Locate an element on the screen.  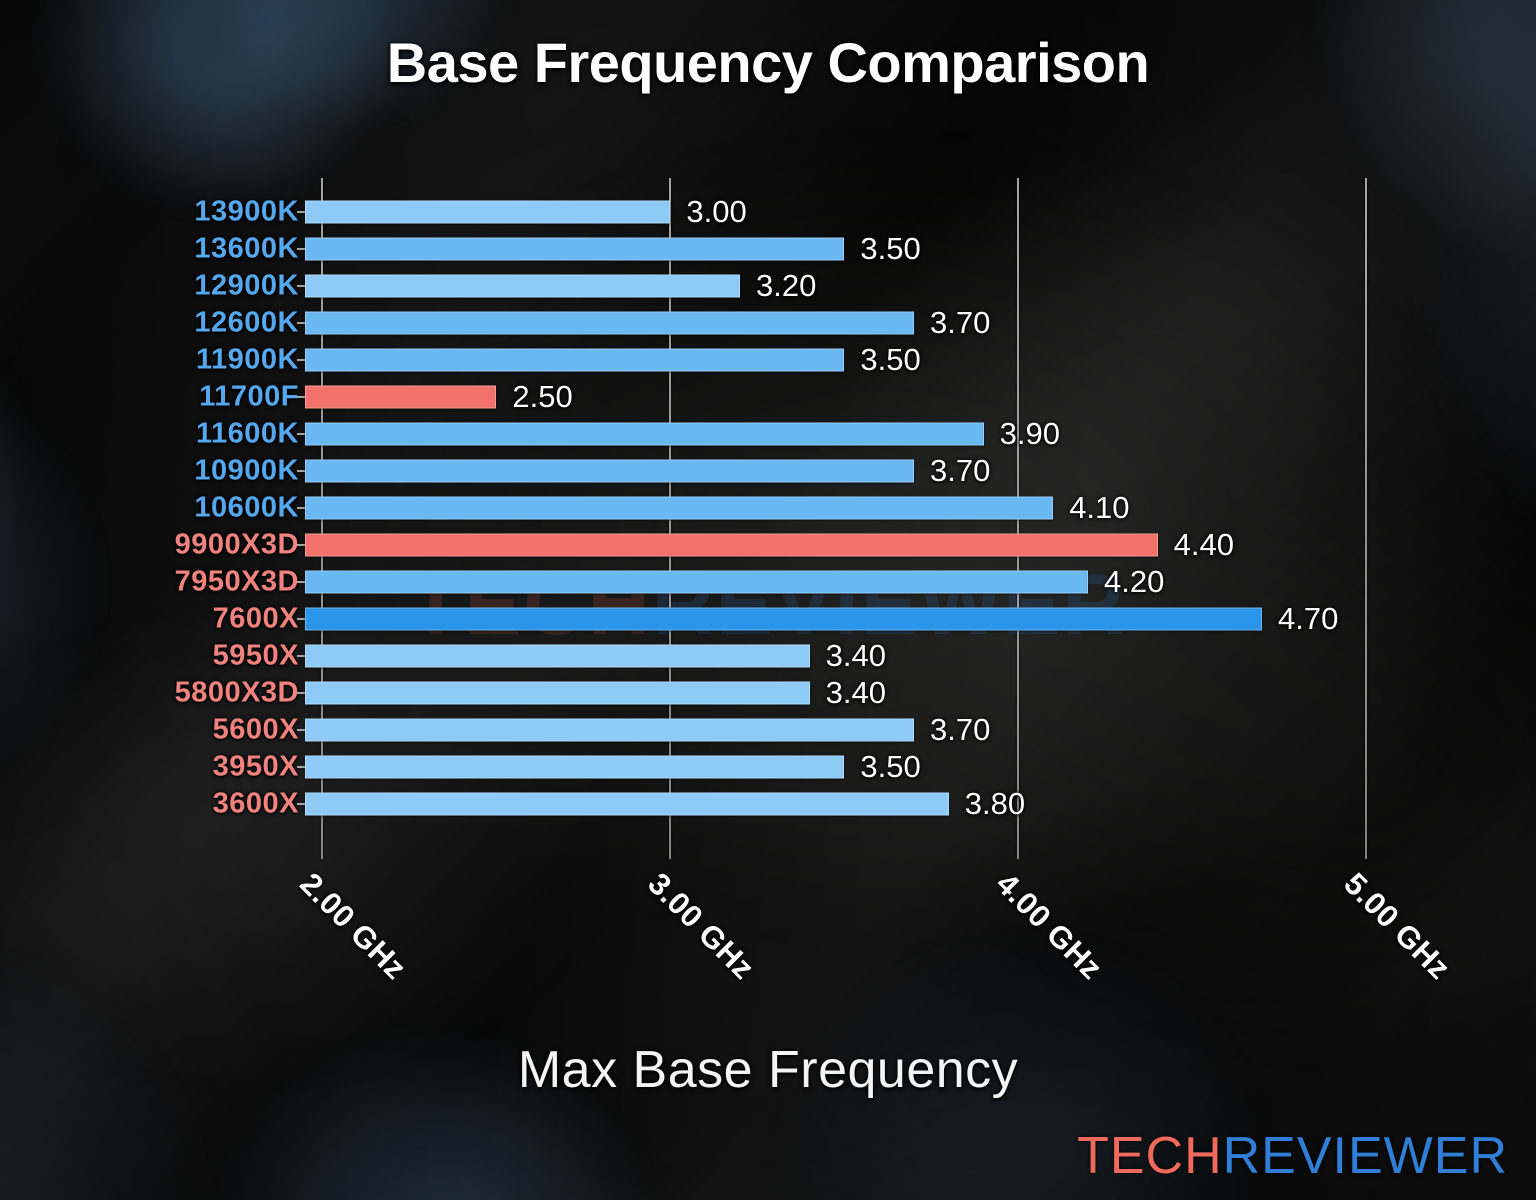
x-tick-label-400: 4.00 GHz is located at coordinates (1049, 926).